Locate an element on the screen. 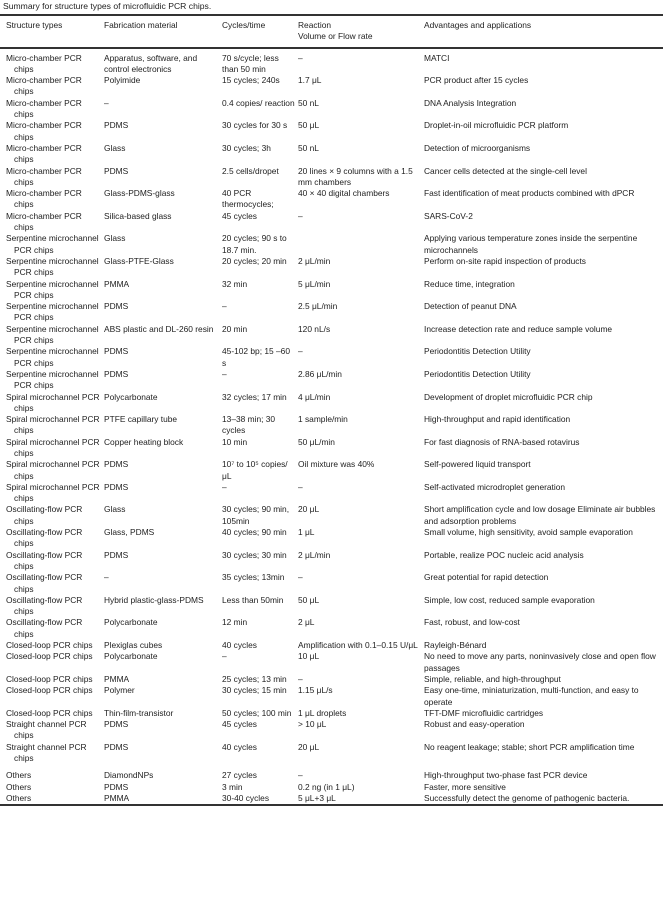 The width and height of the screenshot is (663, 914). cell-reaction-volume: > 10 μL is located at coordinates (312, 724).